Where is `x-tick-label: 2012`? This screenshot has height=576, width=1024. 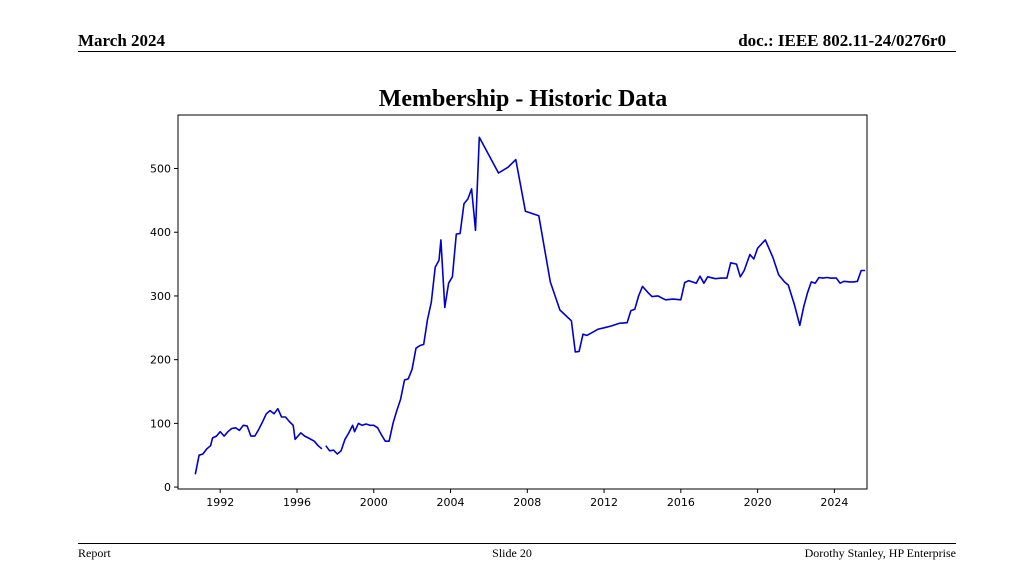
x-tick-label: 2012 is located at coordinates (604, 502).